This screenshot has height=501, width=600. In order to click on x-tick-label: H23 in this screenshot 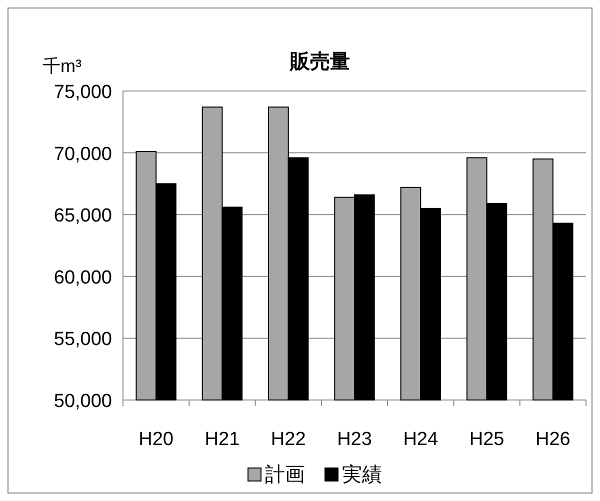, I will do `click(354, 439)`.